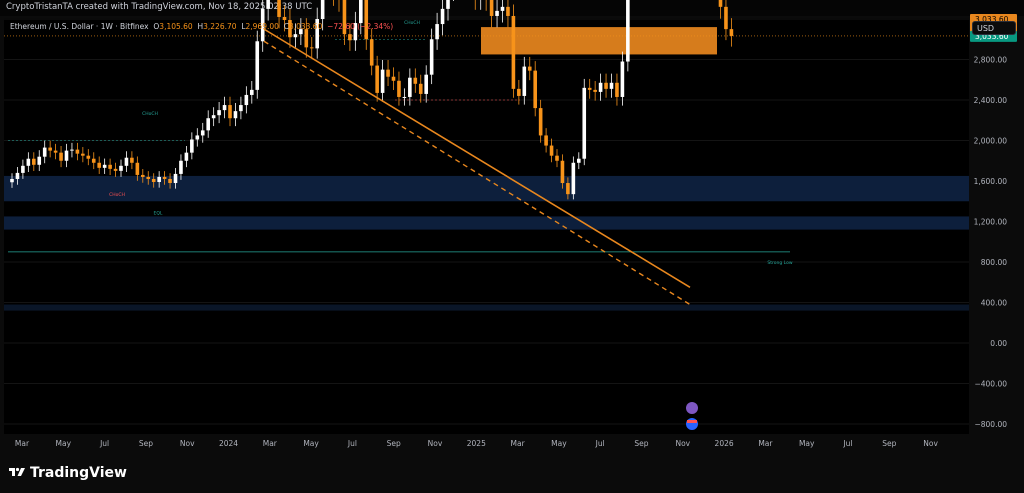 Image resolution: width=1024 pixels, height=493 pixels. Describe the element at coordinates (156, 26) in the screenshot. I see `open-label: O` at that location.